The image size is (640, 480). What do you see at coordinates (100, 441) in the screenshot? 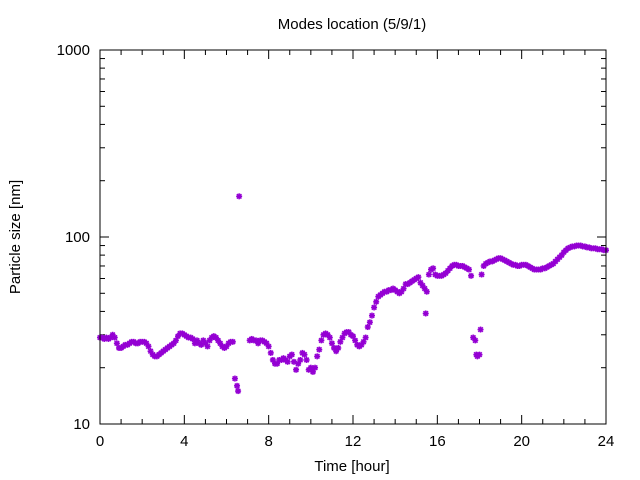
I see `x-tick-label: 0` at bounding box center [100, 441].